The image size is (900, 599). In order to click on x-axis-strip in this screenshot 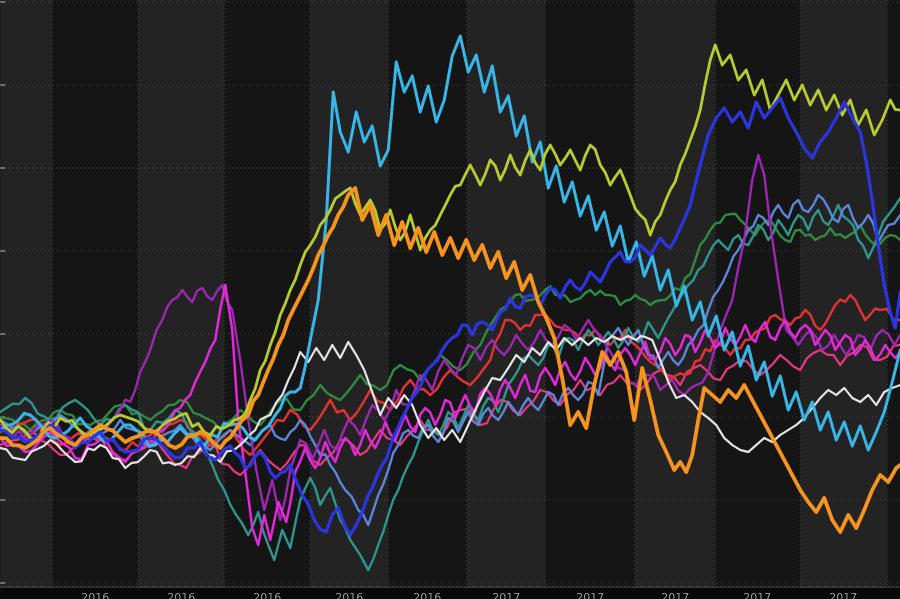, I will do `click(450, 593)`.